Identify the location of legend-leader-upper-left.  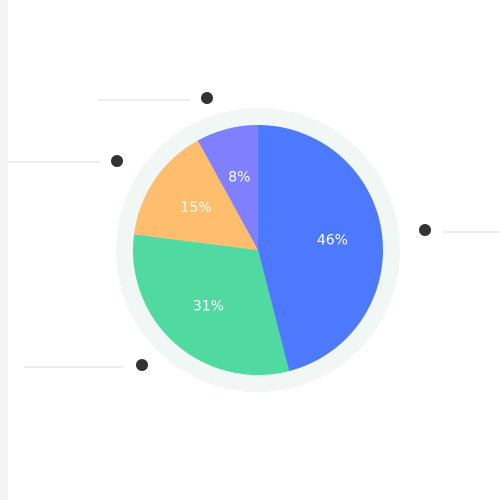
(65, 161).